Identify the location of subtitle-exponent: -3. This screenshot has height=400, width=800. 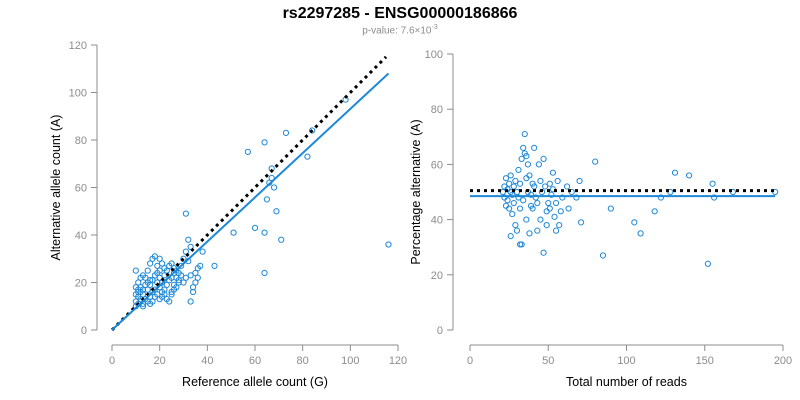
(434, 27).